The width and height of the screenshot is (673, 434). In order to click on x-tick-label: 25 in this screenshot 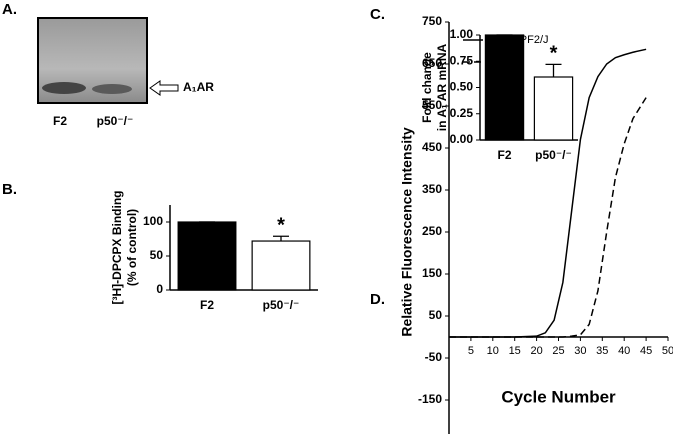, I will do `click(558, 351)`.